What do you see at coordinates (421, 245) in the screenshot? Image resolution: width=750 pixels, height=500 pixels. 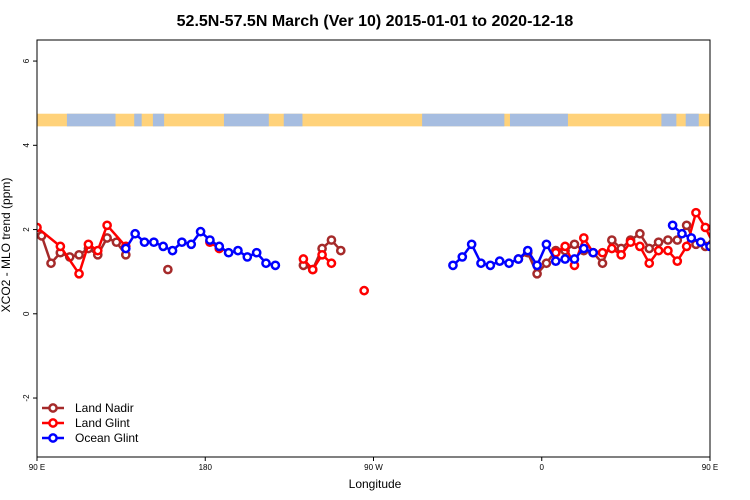 I see `series` at bounding box center [421, 245].